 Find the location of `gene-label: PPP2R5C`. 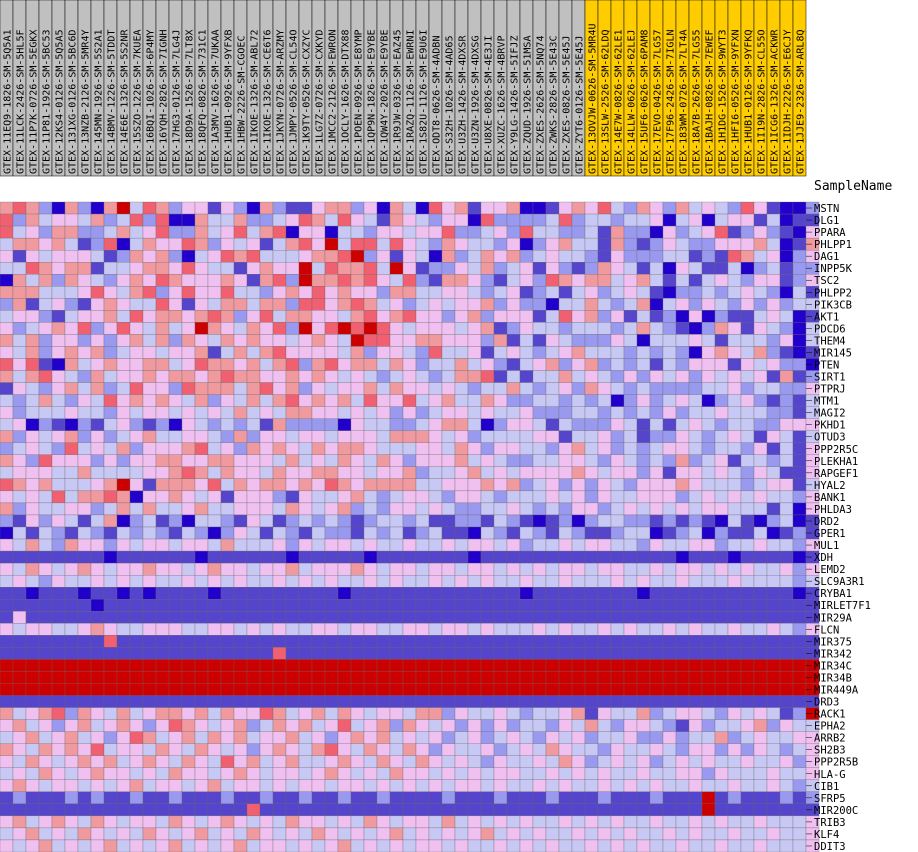

gene-label: PPP2R5C is located at coordinates (836, 450).